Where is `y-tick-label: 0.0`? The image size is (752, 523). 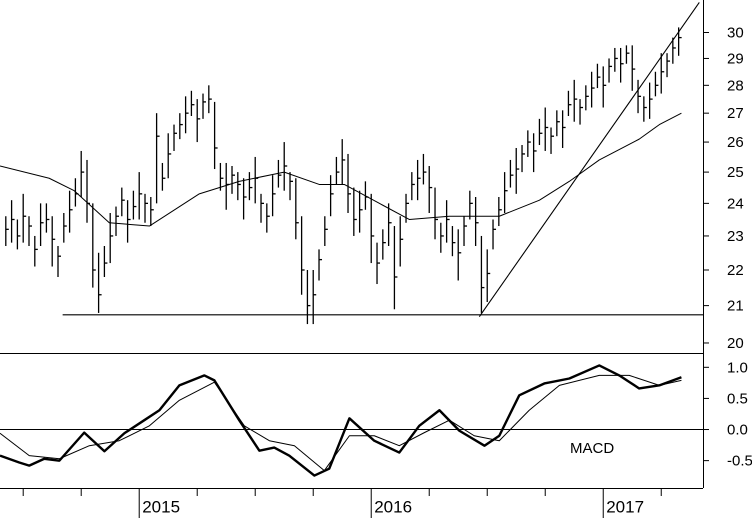
y-tick-label: 0.0 is located at coordinates (737, 429).